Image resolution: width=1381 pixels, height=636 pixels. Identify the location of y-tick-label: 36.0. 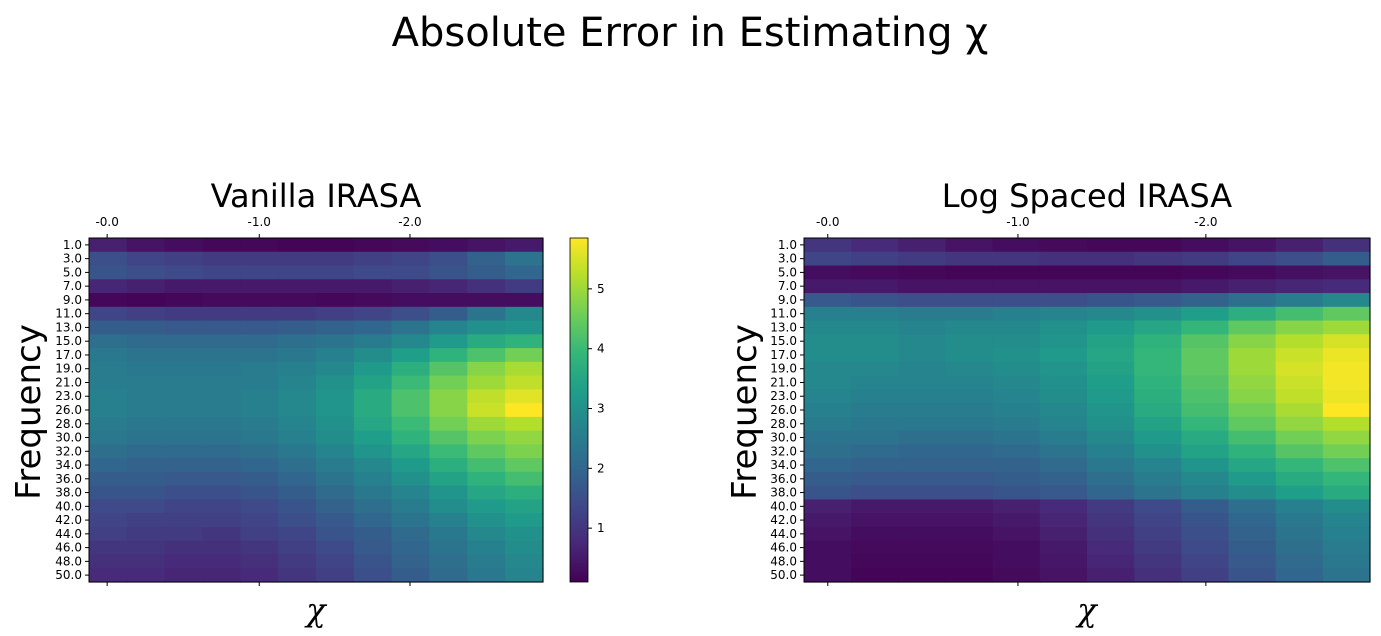
(783, 479).